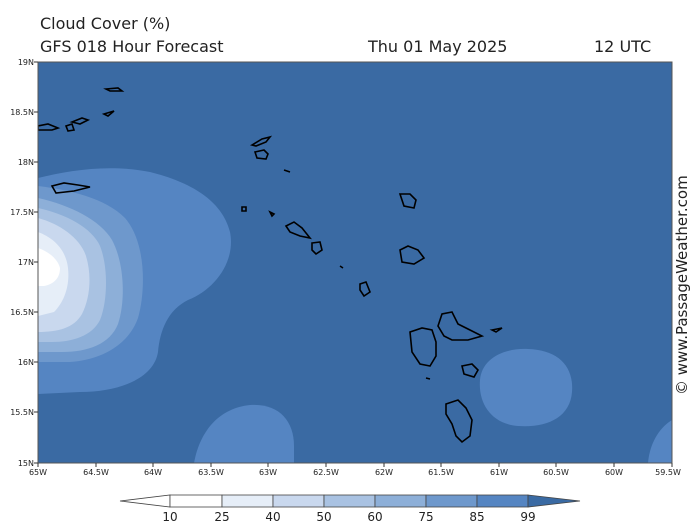 Image resolution: width=700 pixels, height=525 pixels. Describe the element at coordinates (244, 209) in the screenshot. I see `island-saba` at that location.